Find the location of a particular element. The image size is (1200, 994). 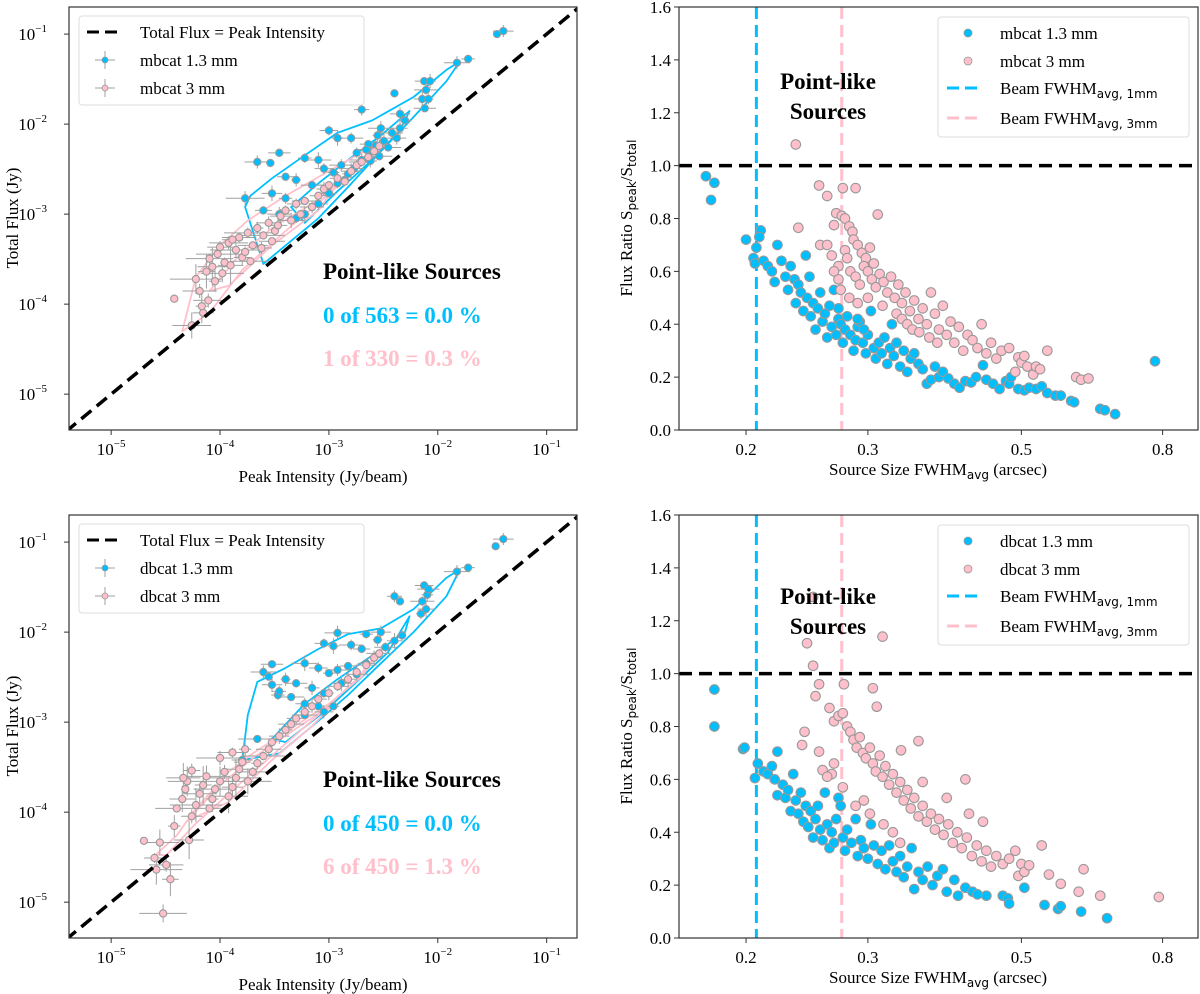

annotation-line-1: Point-like is located at coordinates (828, 81).